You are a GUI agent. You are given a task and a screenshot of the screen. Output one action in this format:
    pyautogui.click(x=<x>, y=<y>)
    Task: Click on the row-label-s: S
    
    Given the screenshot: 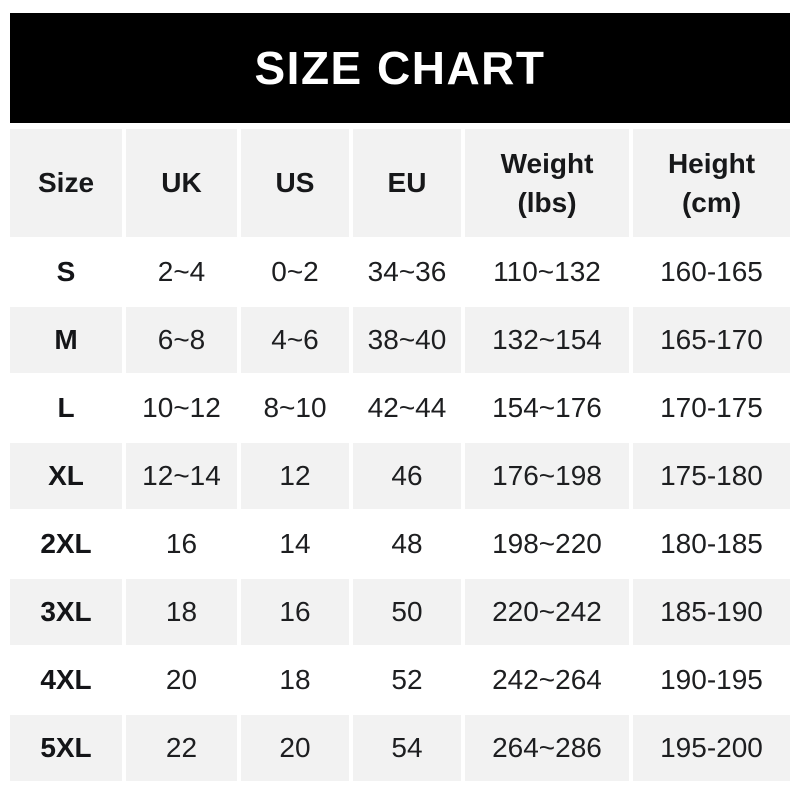 What is the action you would take?
    pyautogui.click(x=66, y=271)
    